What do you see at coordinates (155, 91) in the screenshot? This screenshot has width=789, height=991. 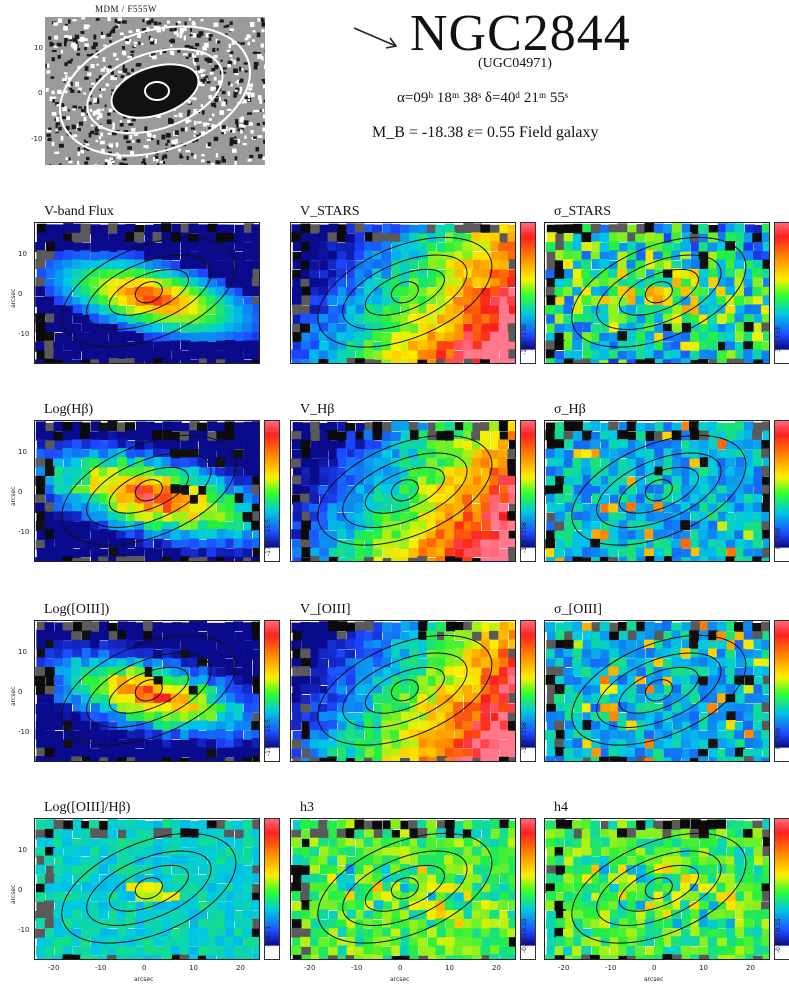 I see `hst-image` at bounding box center [155, 91].